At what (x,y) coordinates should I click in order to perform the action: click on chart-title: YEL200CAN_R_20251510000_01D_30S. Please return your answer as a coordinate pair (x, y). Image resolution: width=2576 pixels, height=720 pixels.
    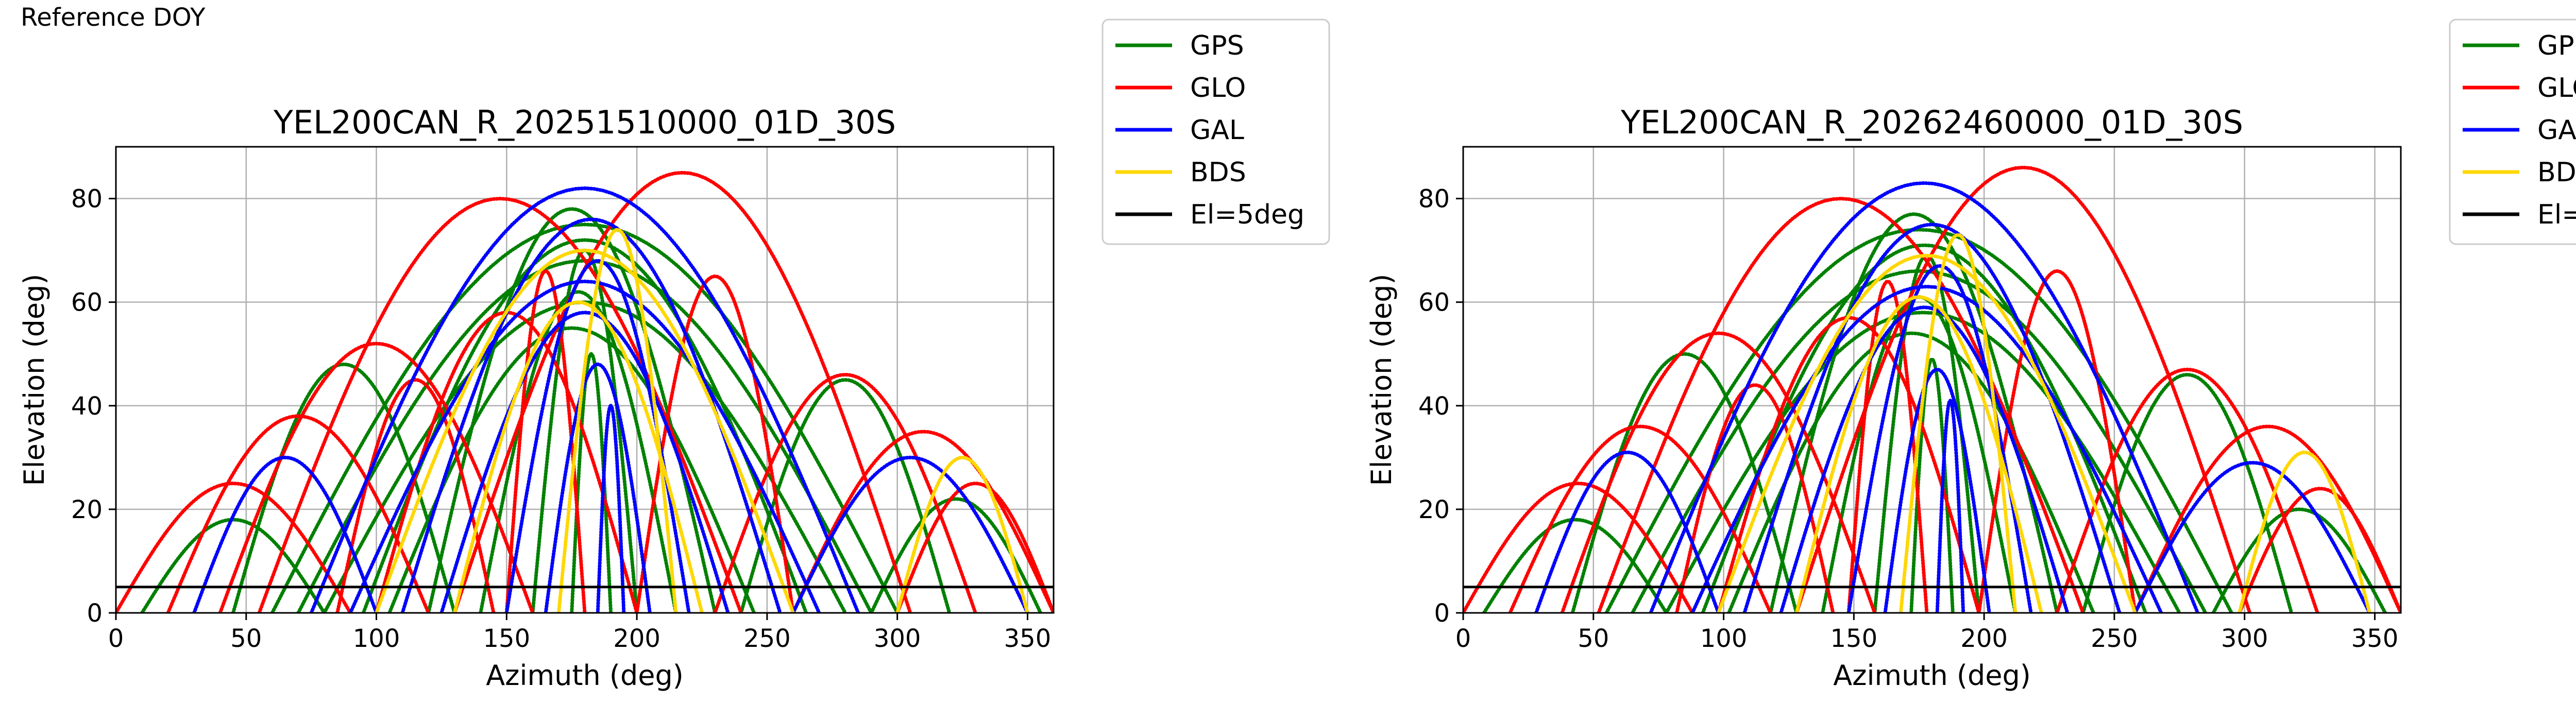
    Looking at the image, I should click on (584, 122).